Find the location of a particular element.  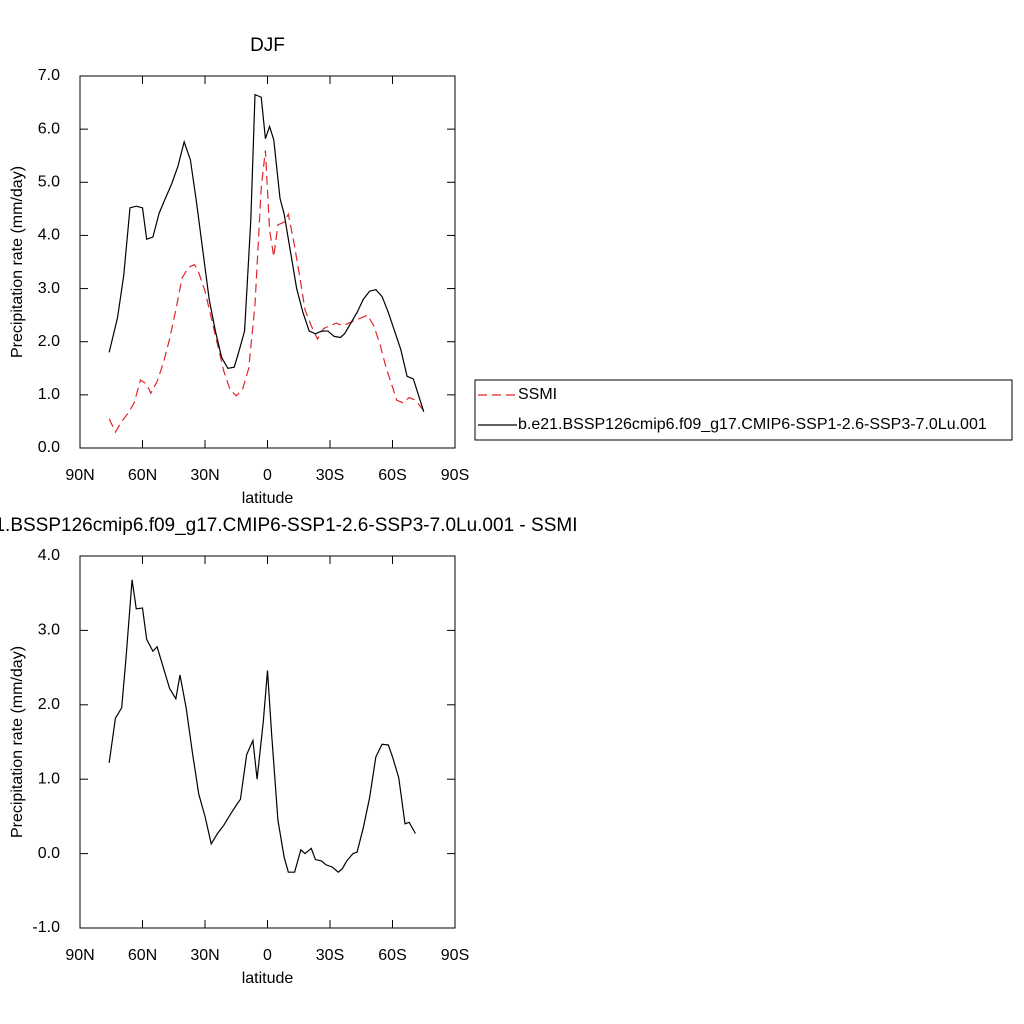

plot-frame is located at coordinates (267, 742).